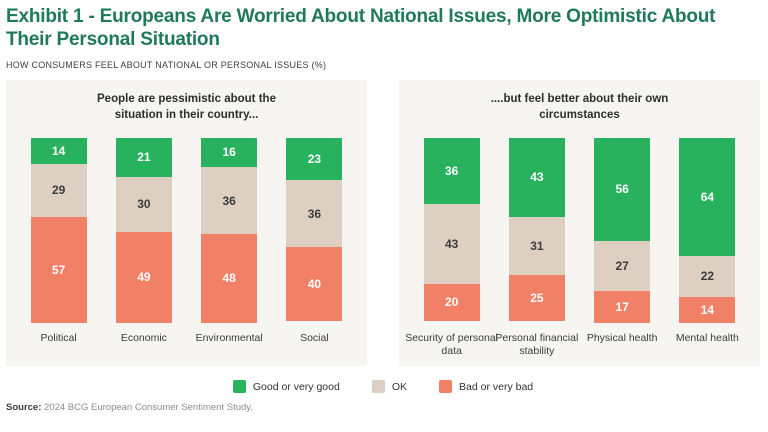  Describe the element at coordinates (314, 159) in the screenshot. I see `bar-segment: 23` at that location.